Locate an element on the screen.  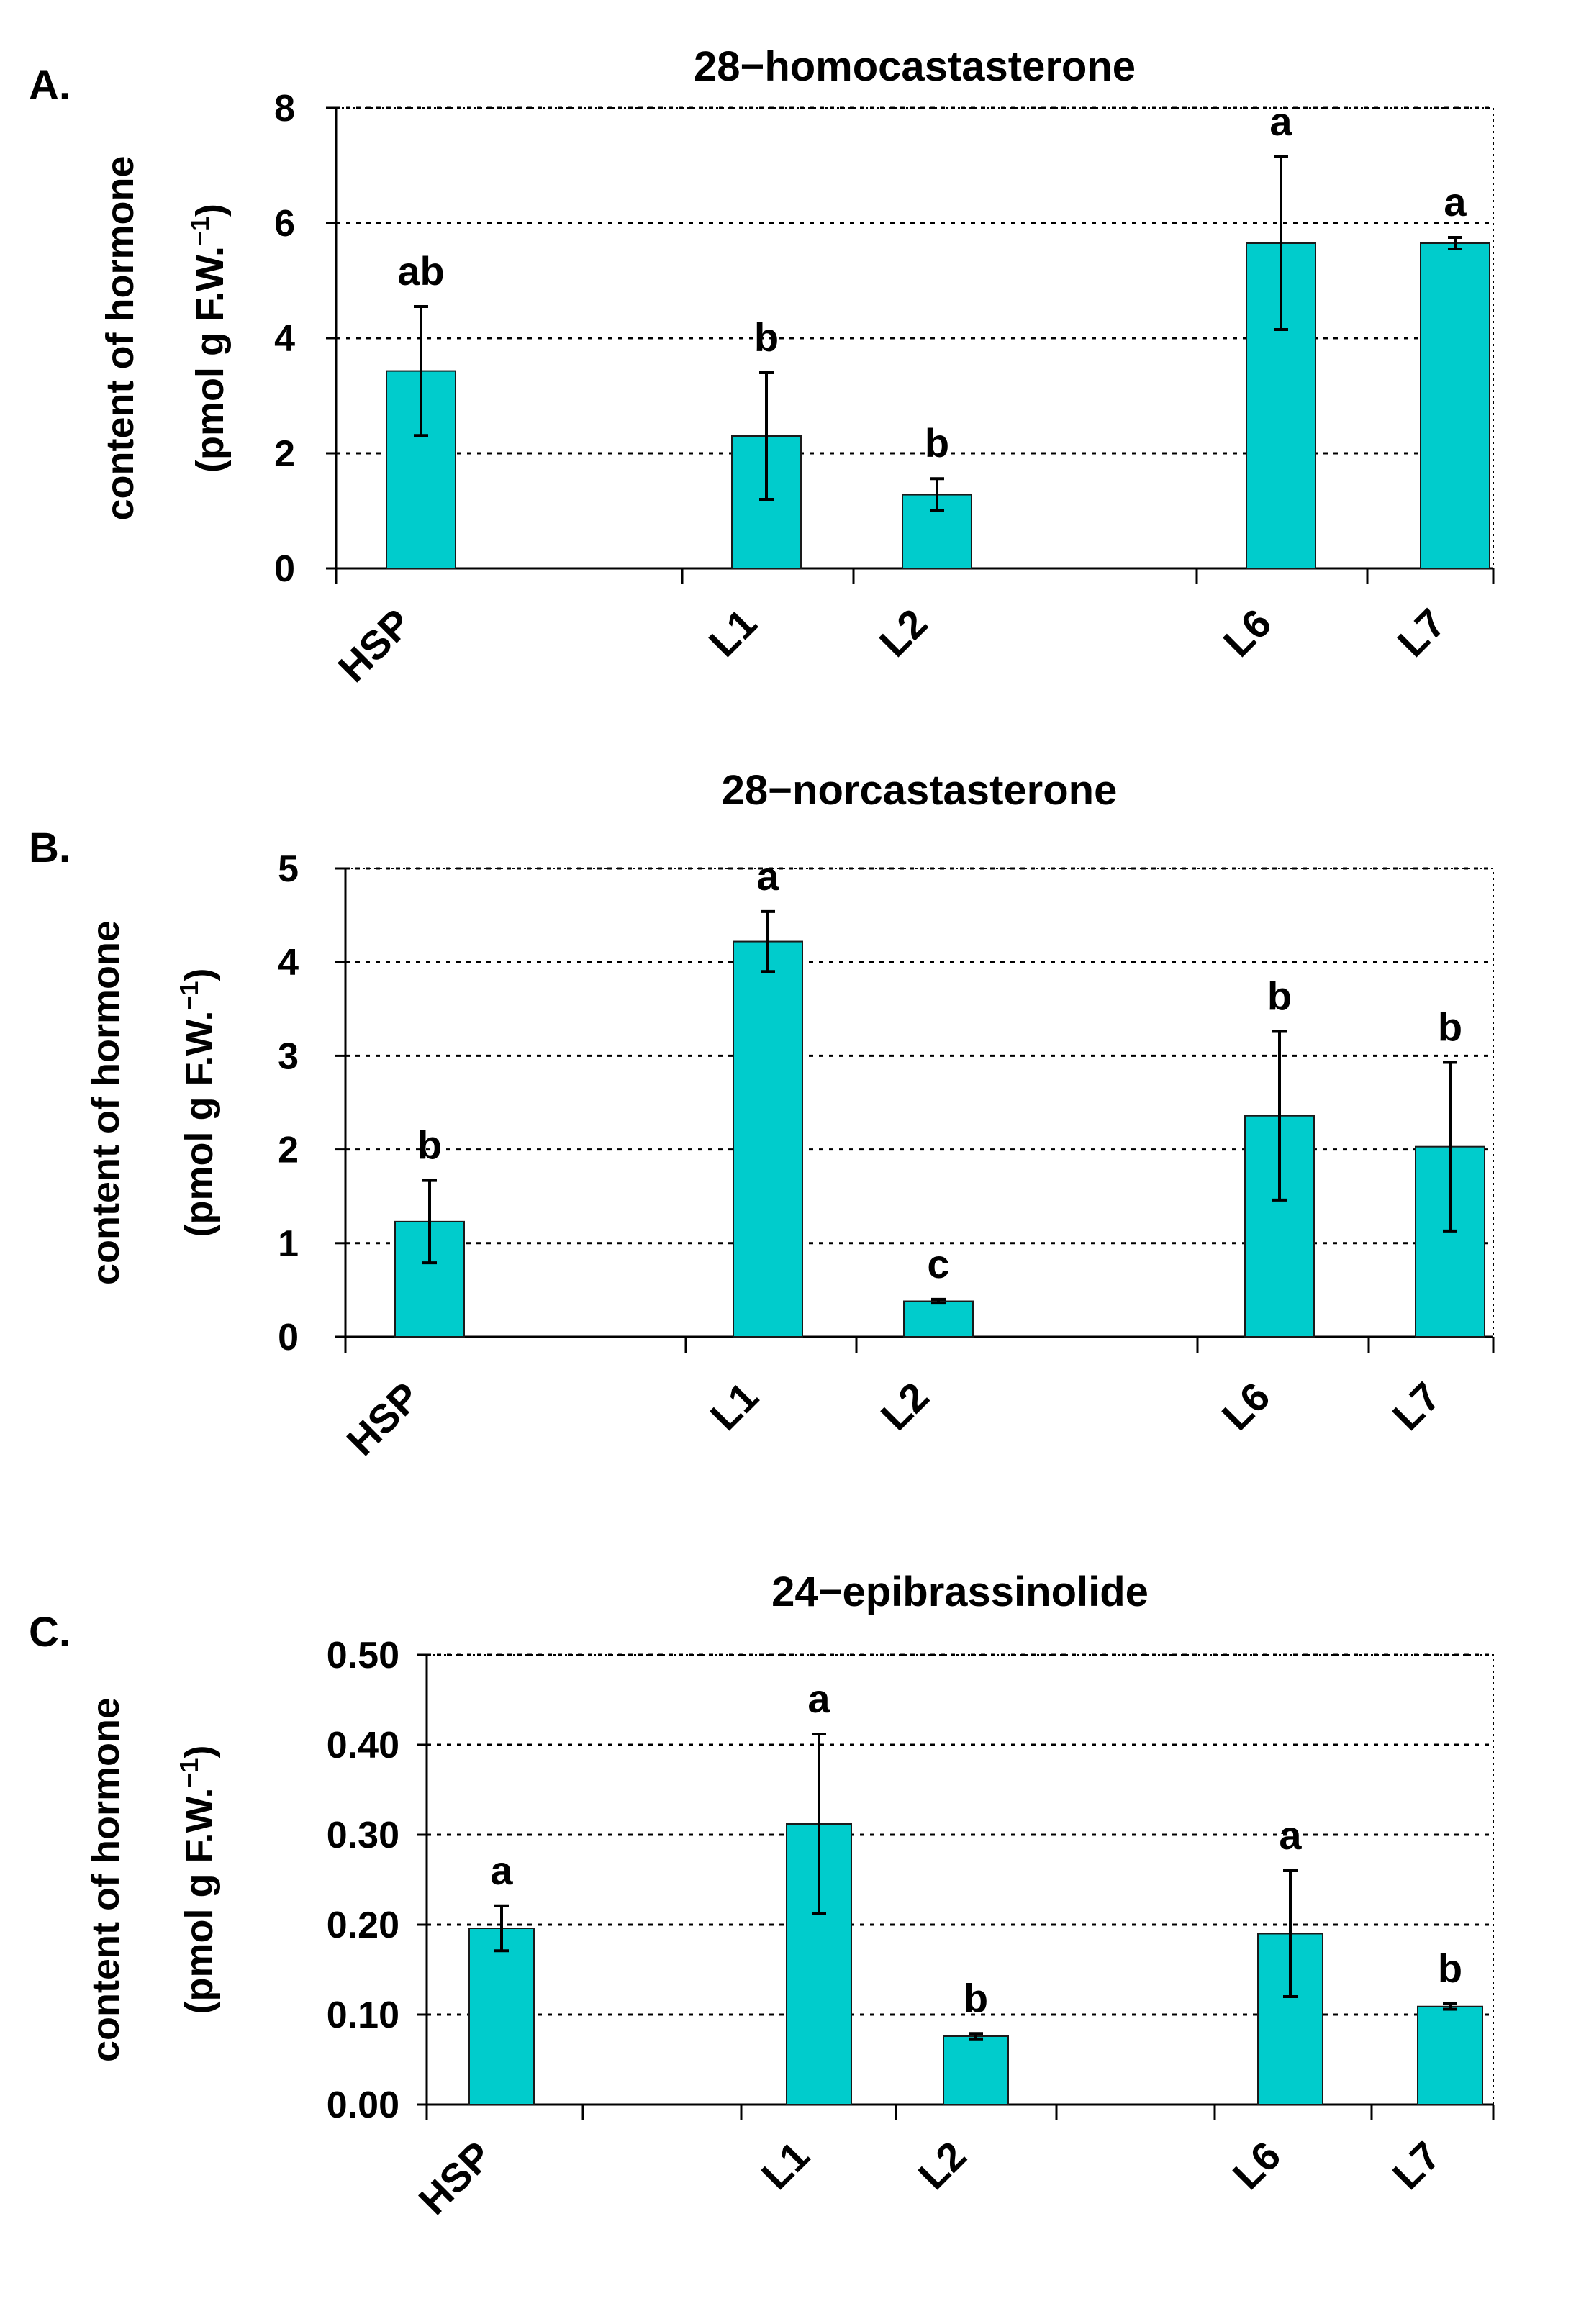
panel-label: C. is located at coordinates (50, 1632).